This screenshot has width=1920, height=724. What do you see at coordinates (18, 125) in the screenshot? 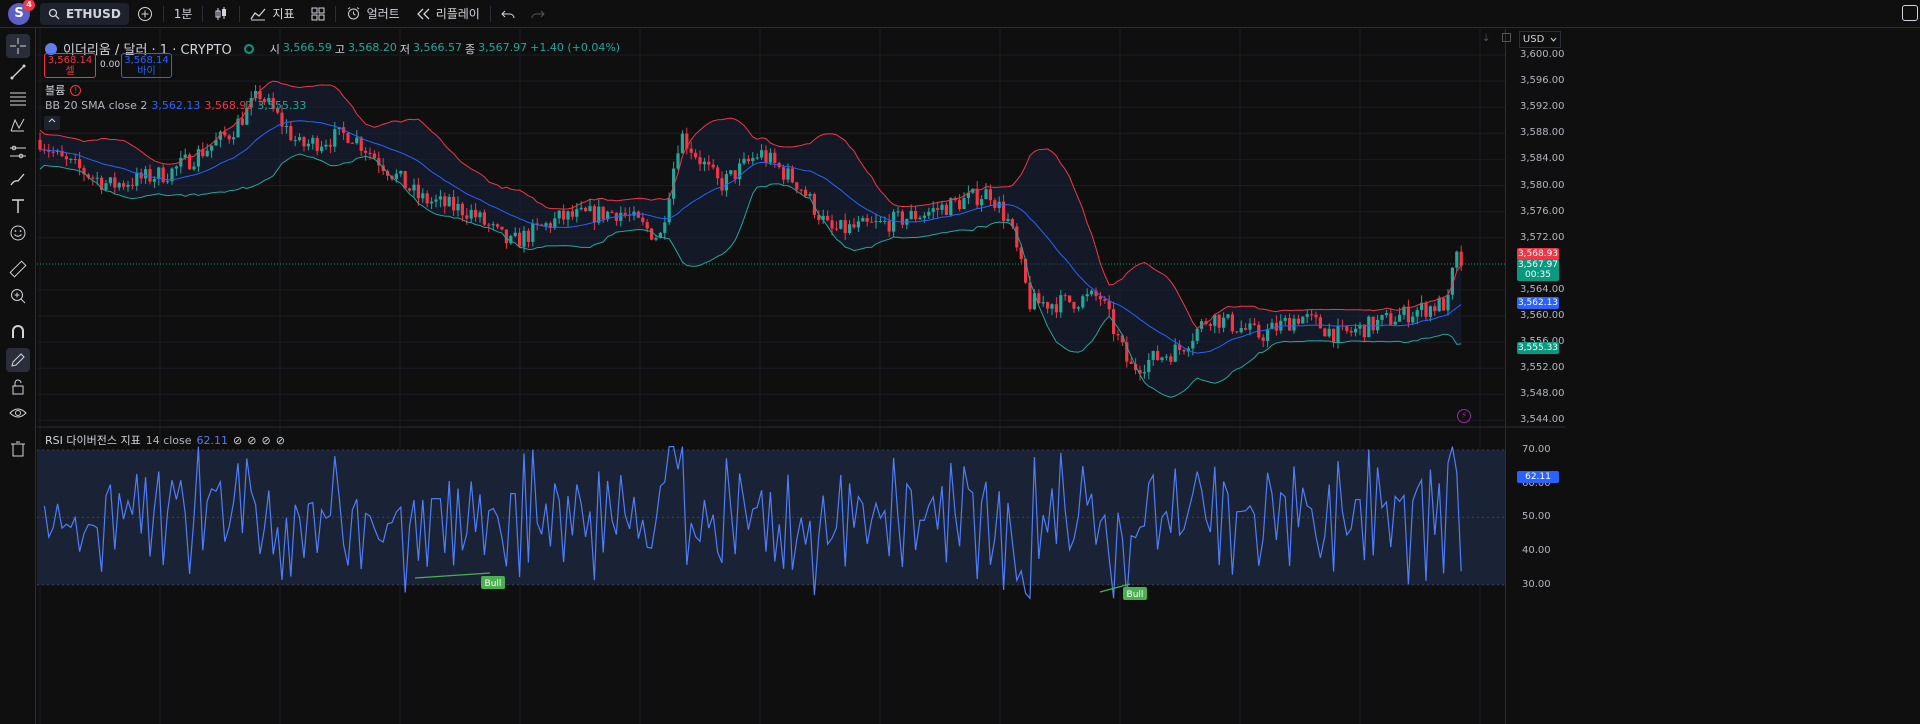
I see `pattern-tool` at bounding box center [18, 125].